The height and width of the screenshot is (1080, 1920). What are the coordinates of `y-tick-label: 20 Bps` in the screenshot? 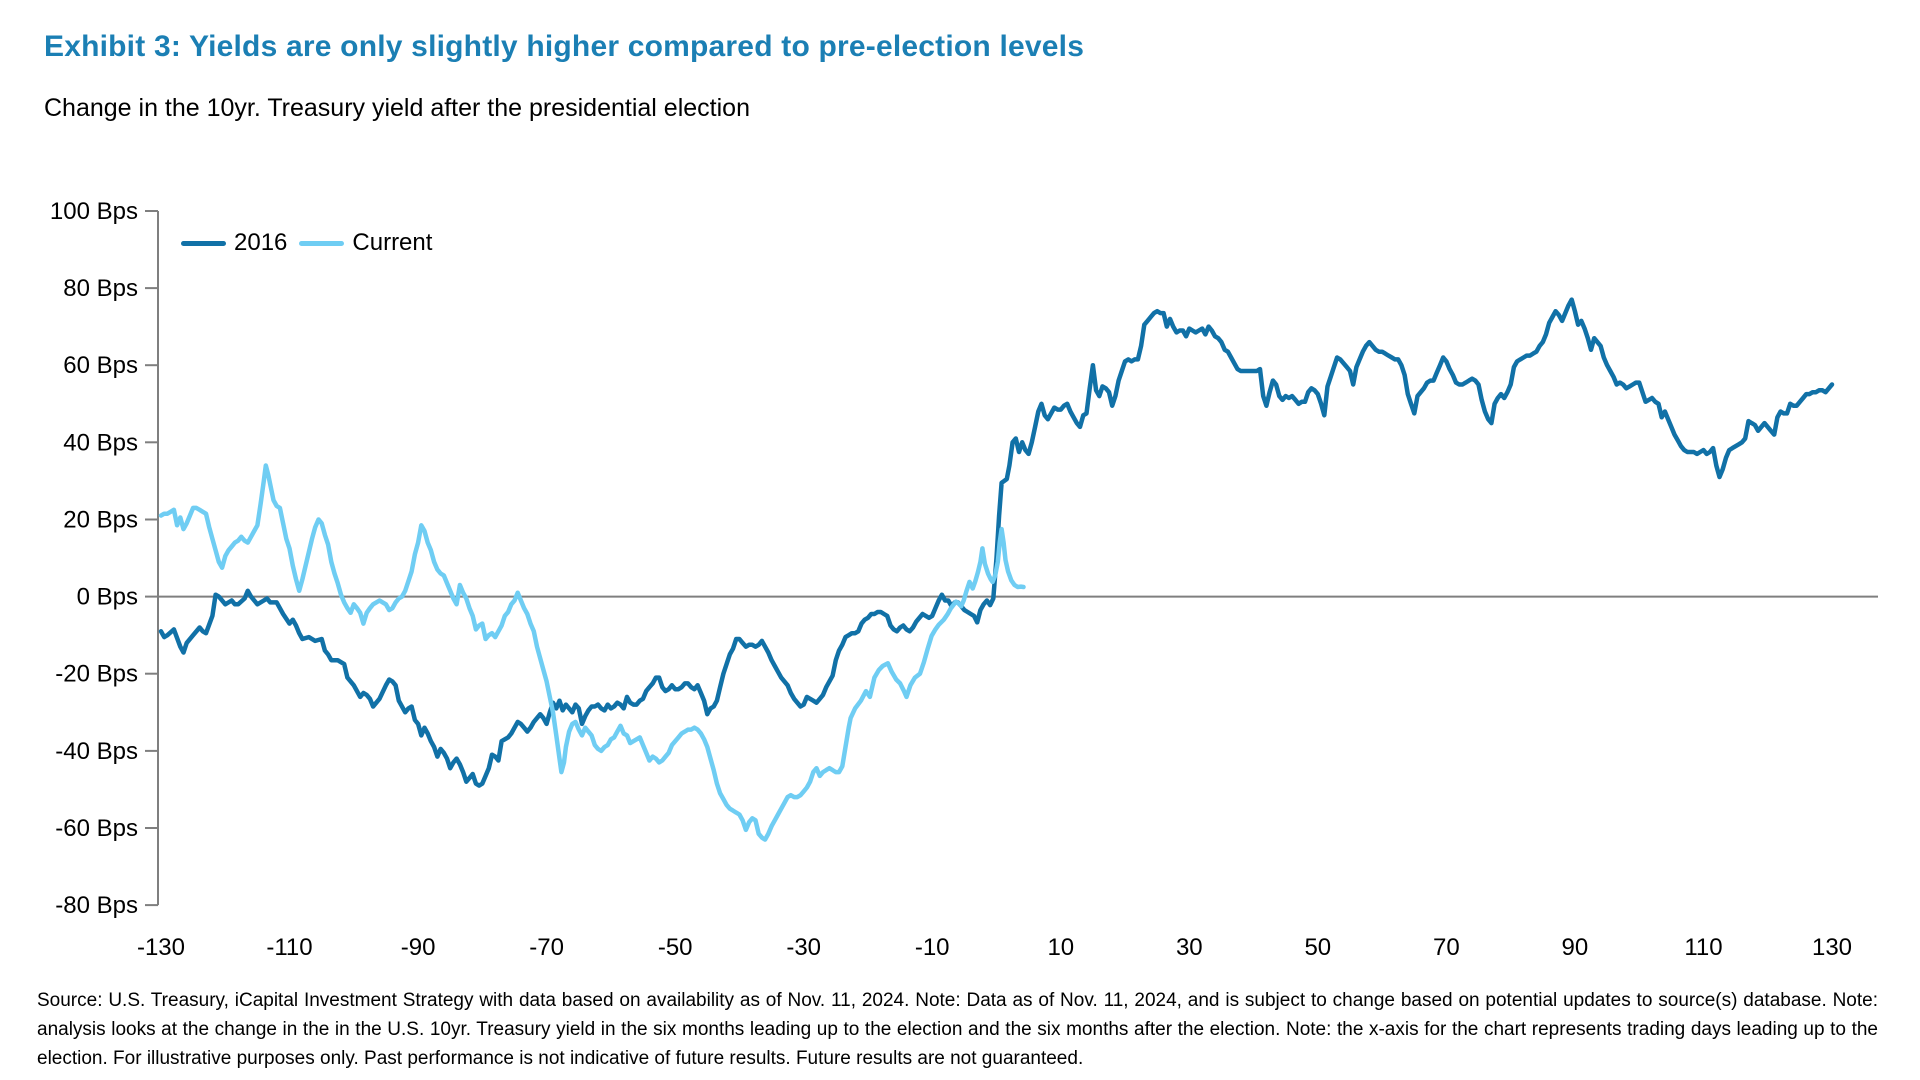 It's located at (100, 520).